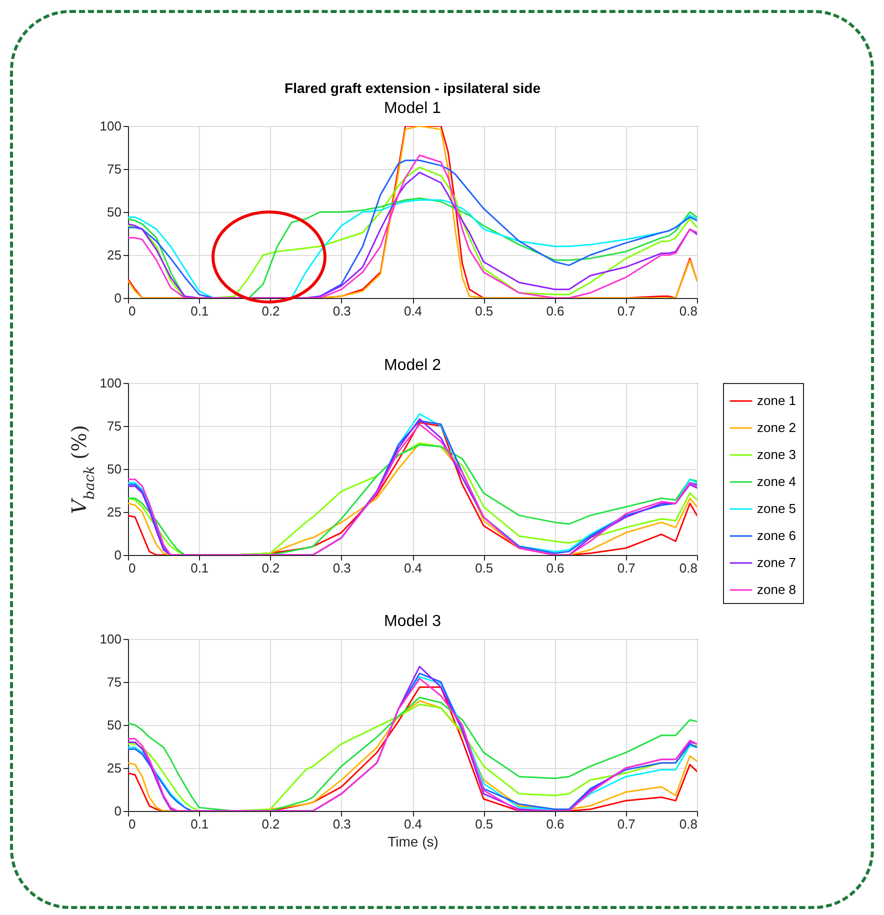  I want to click on legend-label: zone 2, so click(776, 427).